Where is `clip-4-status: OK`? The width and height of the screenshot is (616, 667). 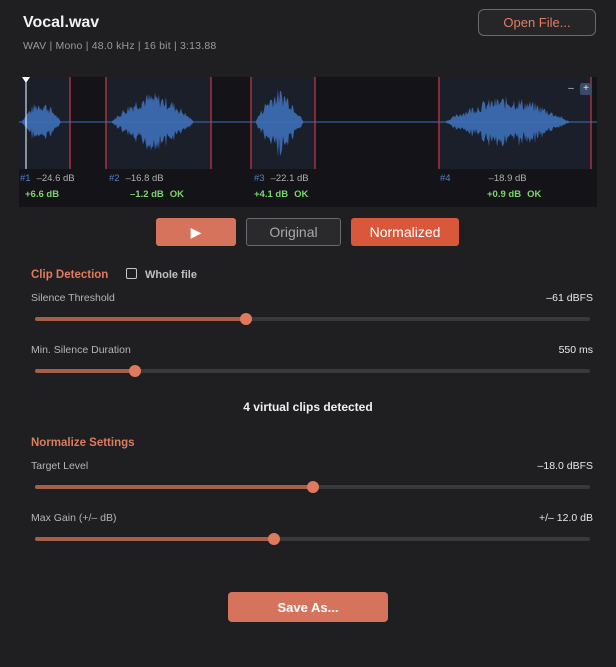 clip-4-status: OK is located at coordinates (534, 194).